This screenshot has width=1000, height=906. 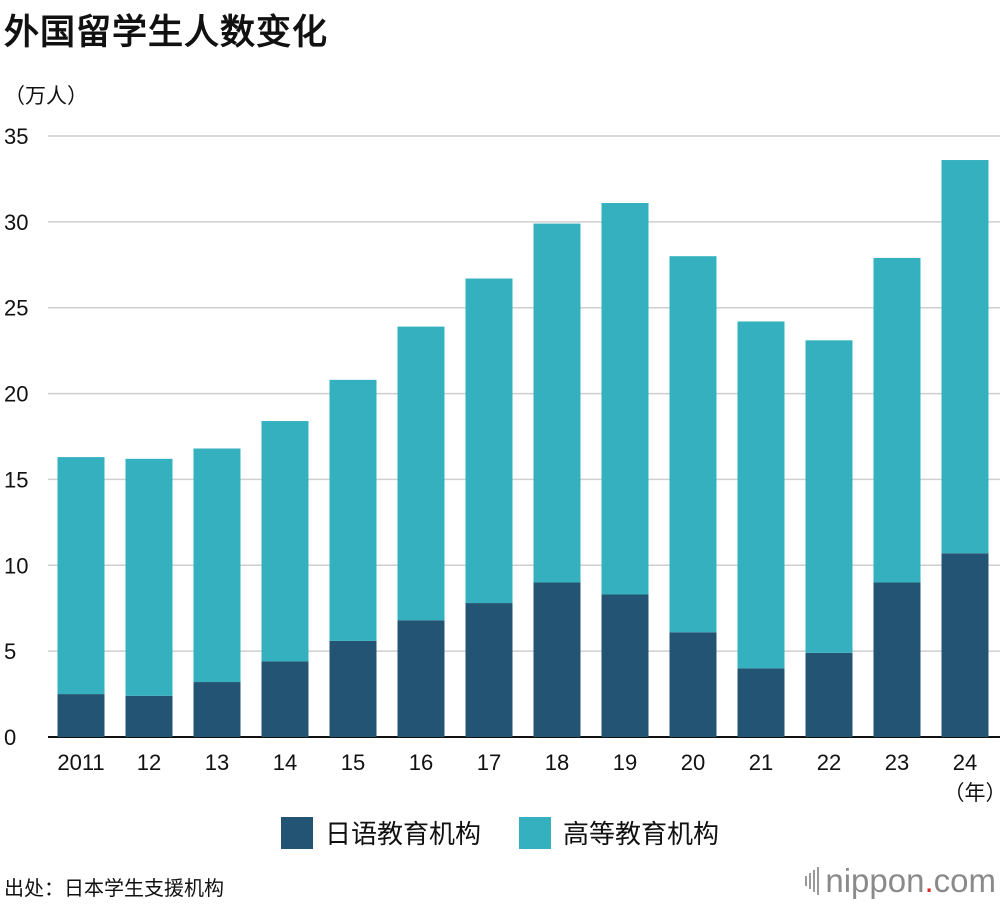 I want to click on y-tick-label: 0, so click(x=10, y=737).